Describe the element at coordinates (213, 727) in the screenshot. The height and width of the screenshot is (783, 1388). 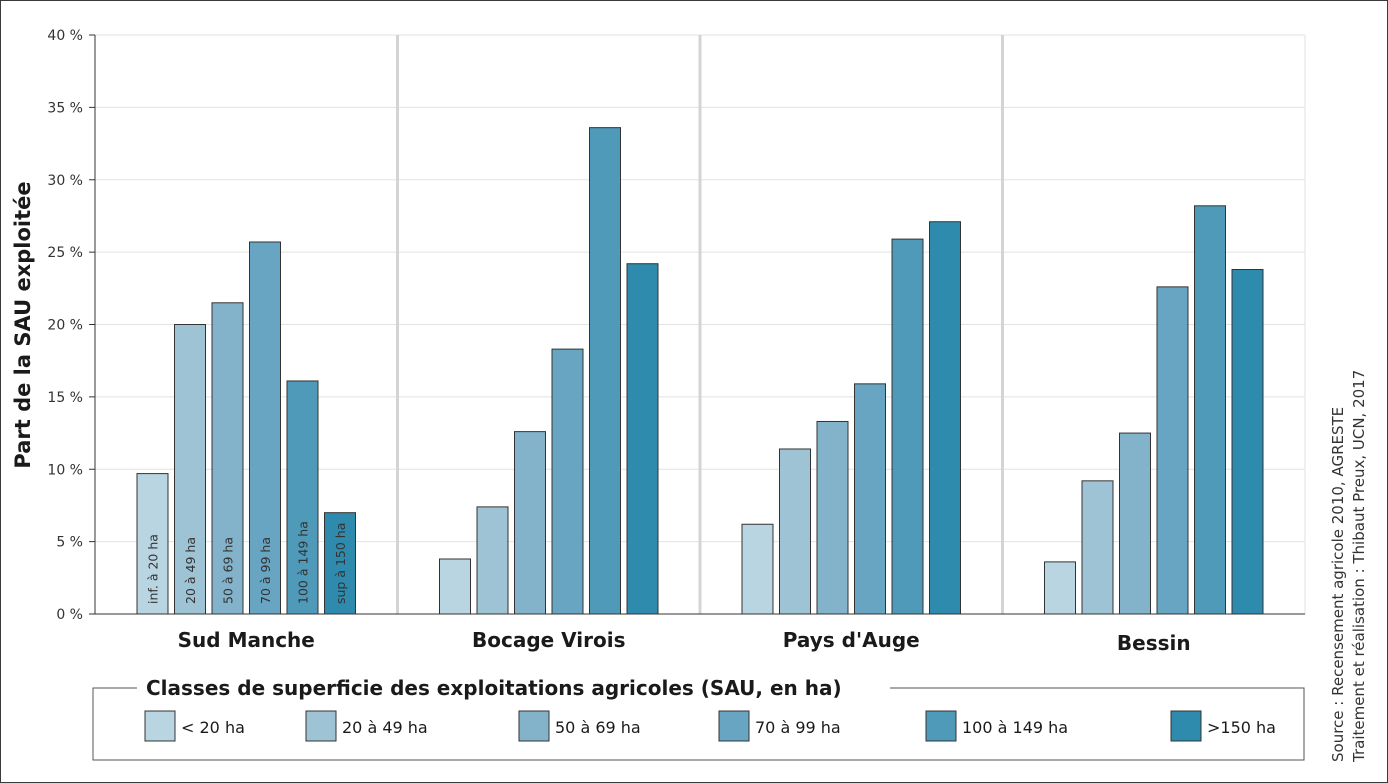
I see `legend-label: < 20 ha` at that location.